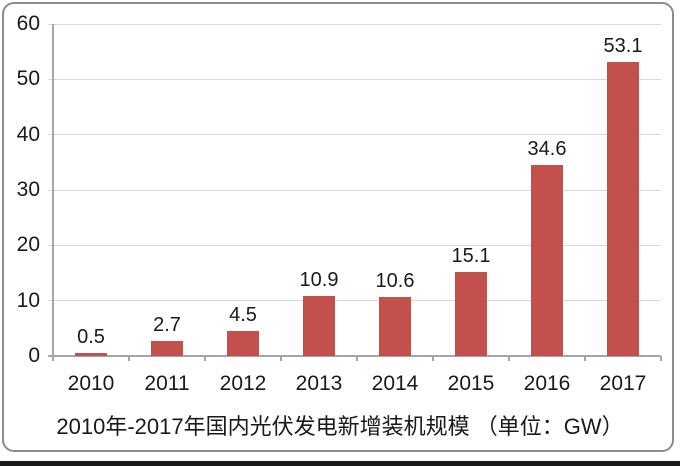  Describe the element at coordinates (243, 315) in the screenshot. I see `bar-value-label: 4.5` at that location.